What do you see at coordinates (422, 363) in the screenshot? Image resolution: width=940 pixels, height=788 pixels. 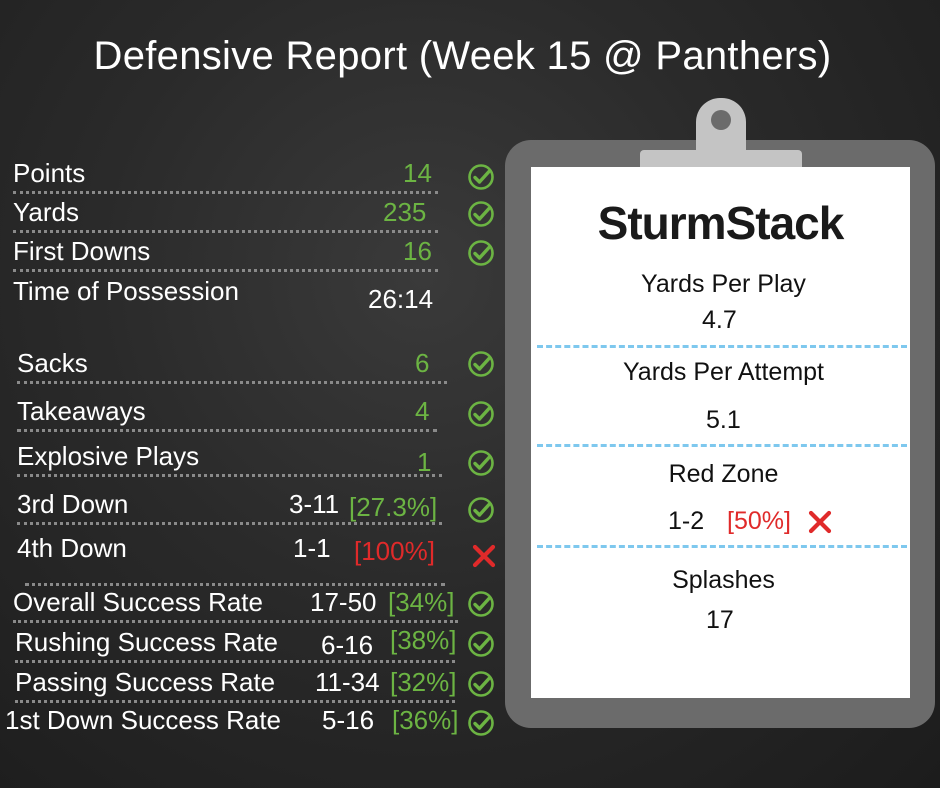 I see `stat-value: 6` at bounding box center [422, 363].